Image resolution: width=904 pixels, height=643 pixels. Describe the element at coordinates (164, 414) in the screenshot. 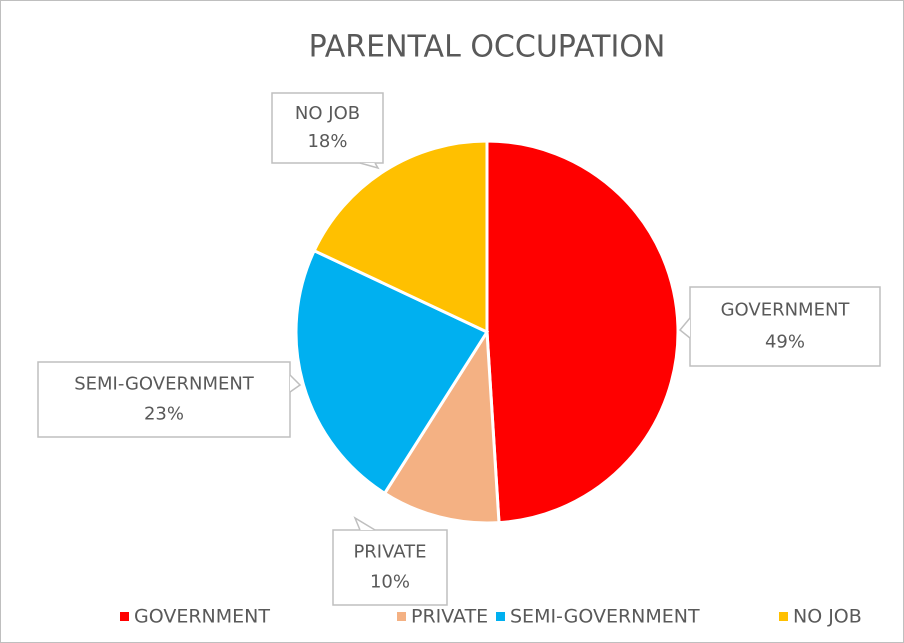

I see `data-label: 23%` at that location.